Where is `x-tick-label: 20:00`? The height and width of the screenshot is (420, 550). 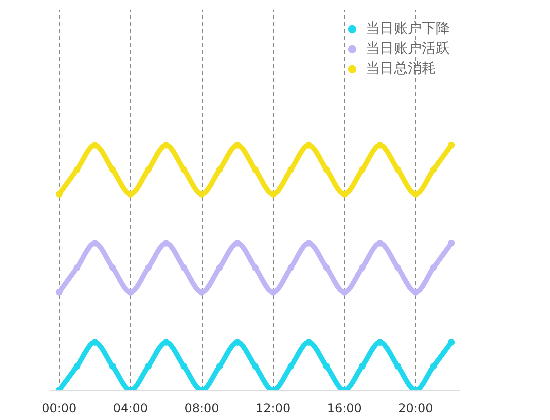
x-tick-label: 20:00 is located at coordinates (416, 409).